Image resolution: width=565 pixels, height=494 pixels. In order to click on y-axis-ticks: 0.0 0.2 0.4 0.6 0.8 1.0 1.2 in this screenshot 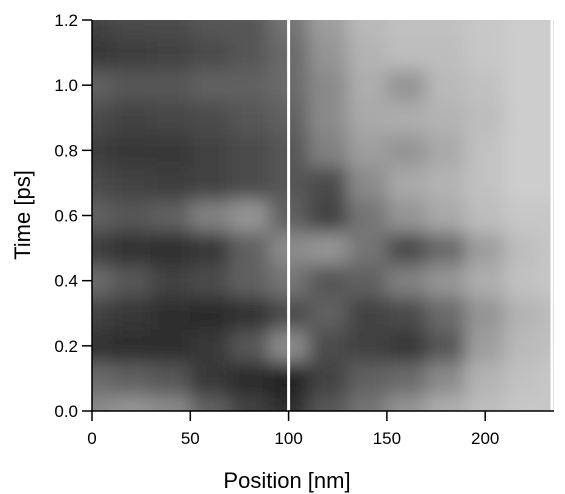, I will do `click(73, 216)`.